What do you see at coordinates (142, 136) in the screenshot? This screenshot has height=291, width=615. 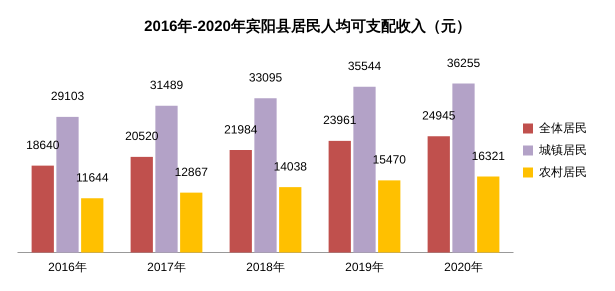 I see `data-label: 20520` at bounding box center [142, 136].